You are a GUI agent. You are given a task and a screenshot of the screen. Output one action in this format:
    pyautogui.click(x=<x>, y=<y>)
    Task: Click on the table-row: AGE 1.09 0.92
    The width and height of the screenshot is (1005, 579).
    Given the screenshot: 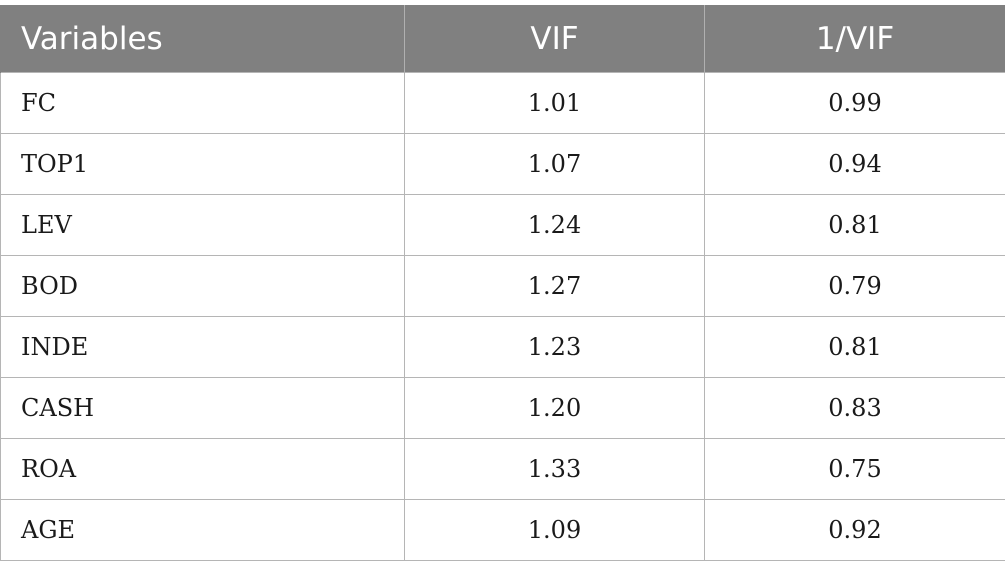 What is the action you would take?
    pyautogui.click(x=502, y=530)
    